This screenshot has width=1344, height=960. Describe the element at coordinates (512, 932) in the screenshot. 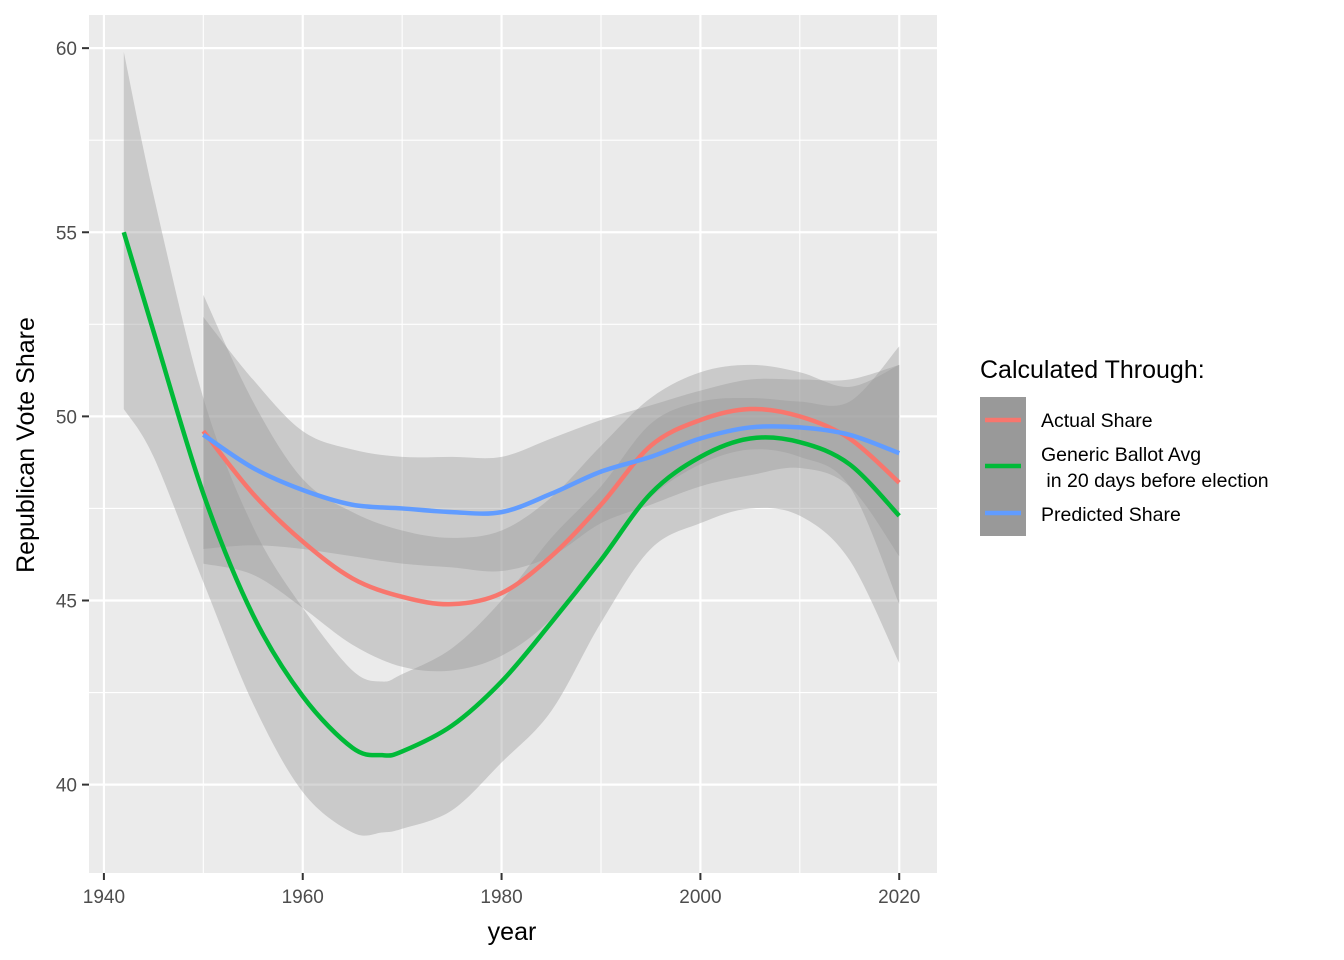

I see `x-axis-title: year` at that location.